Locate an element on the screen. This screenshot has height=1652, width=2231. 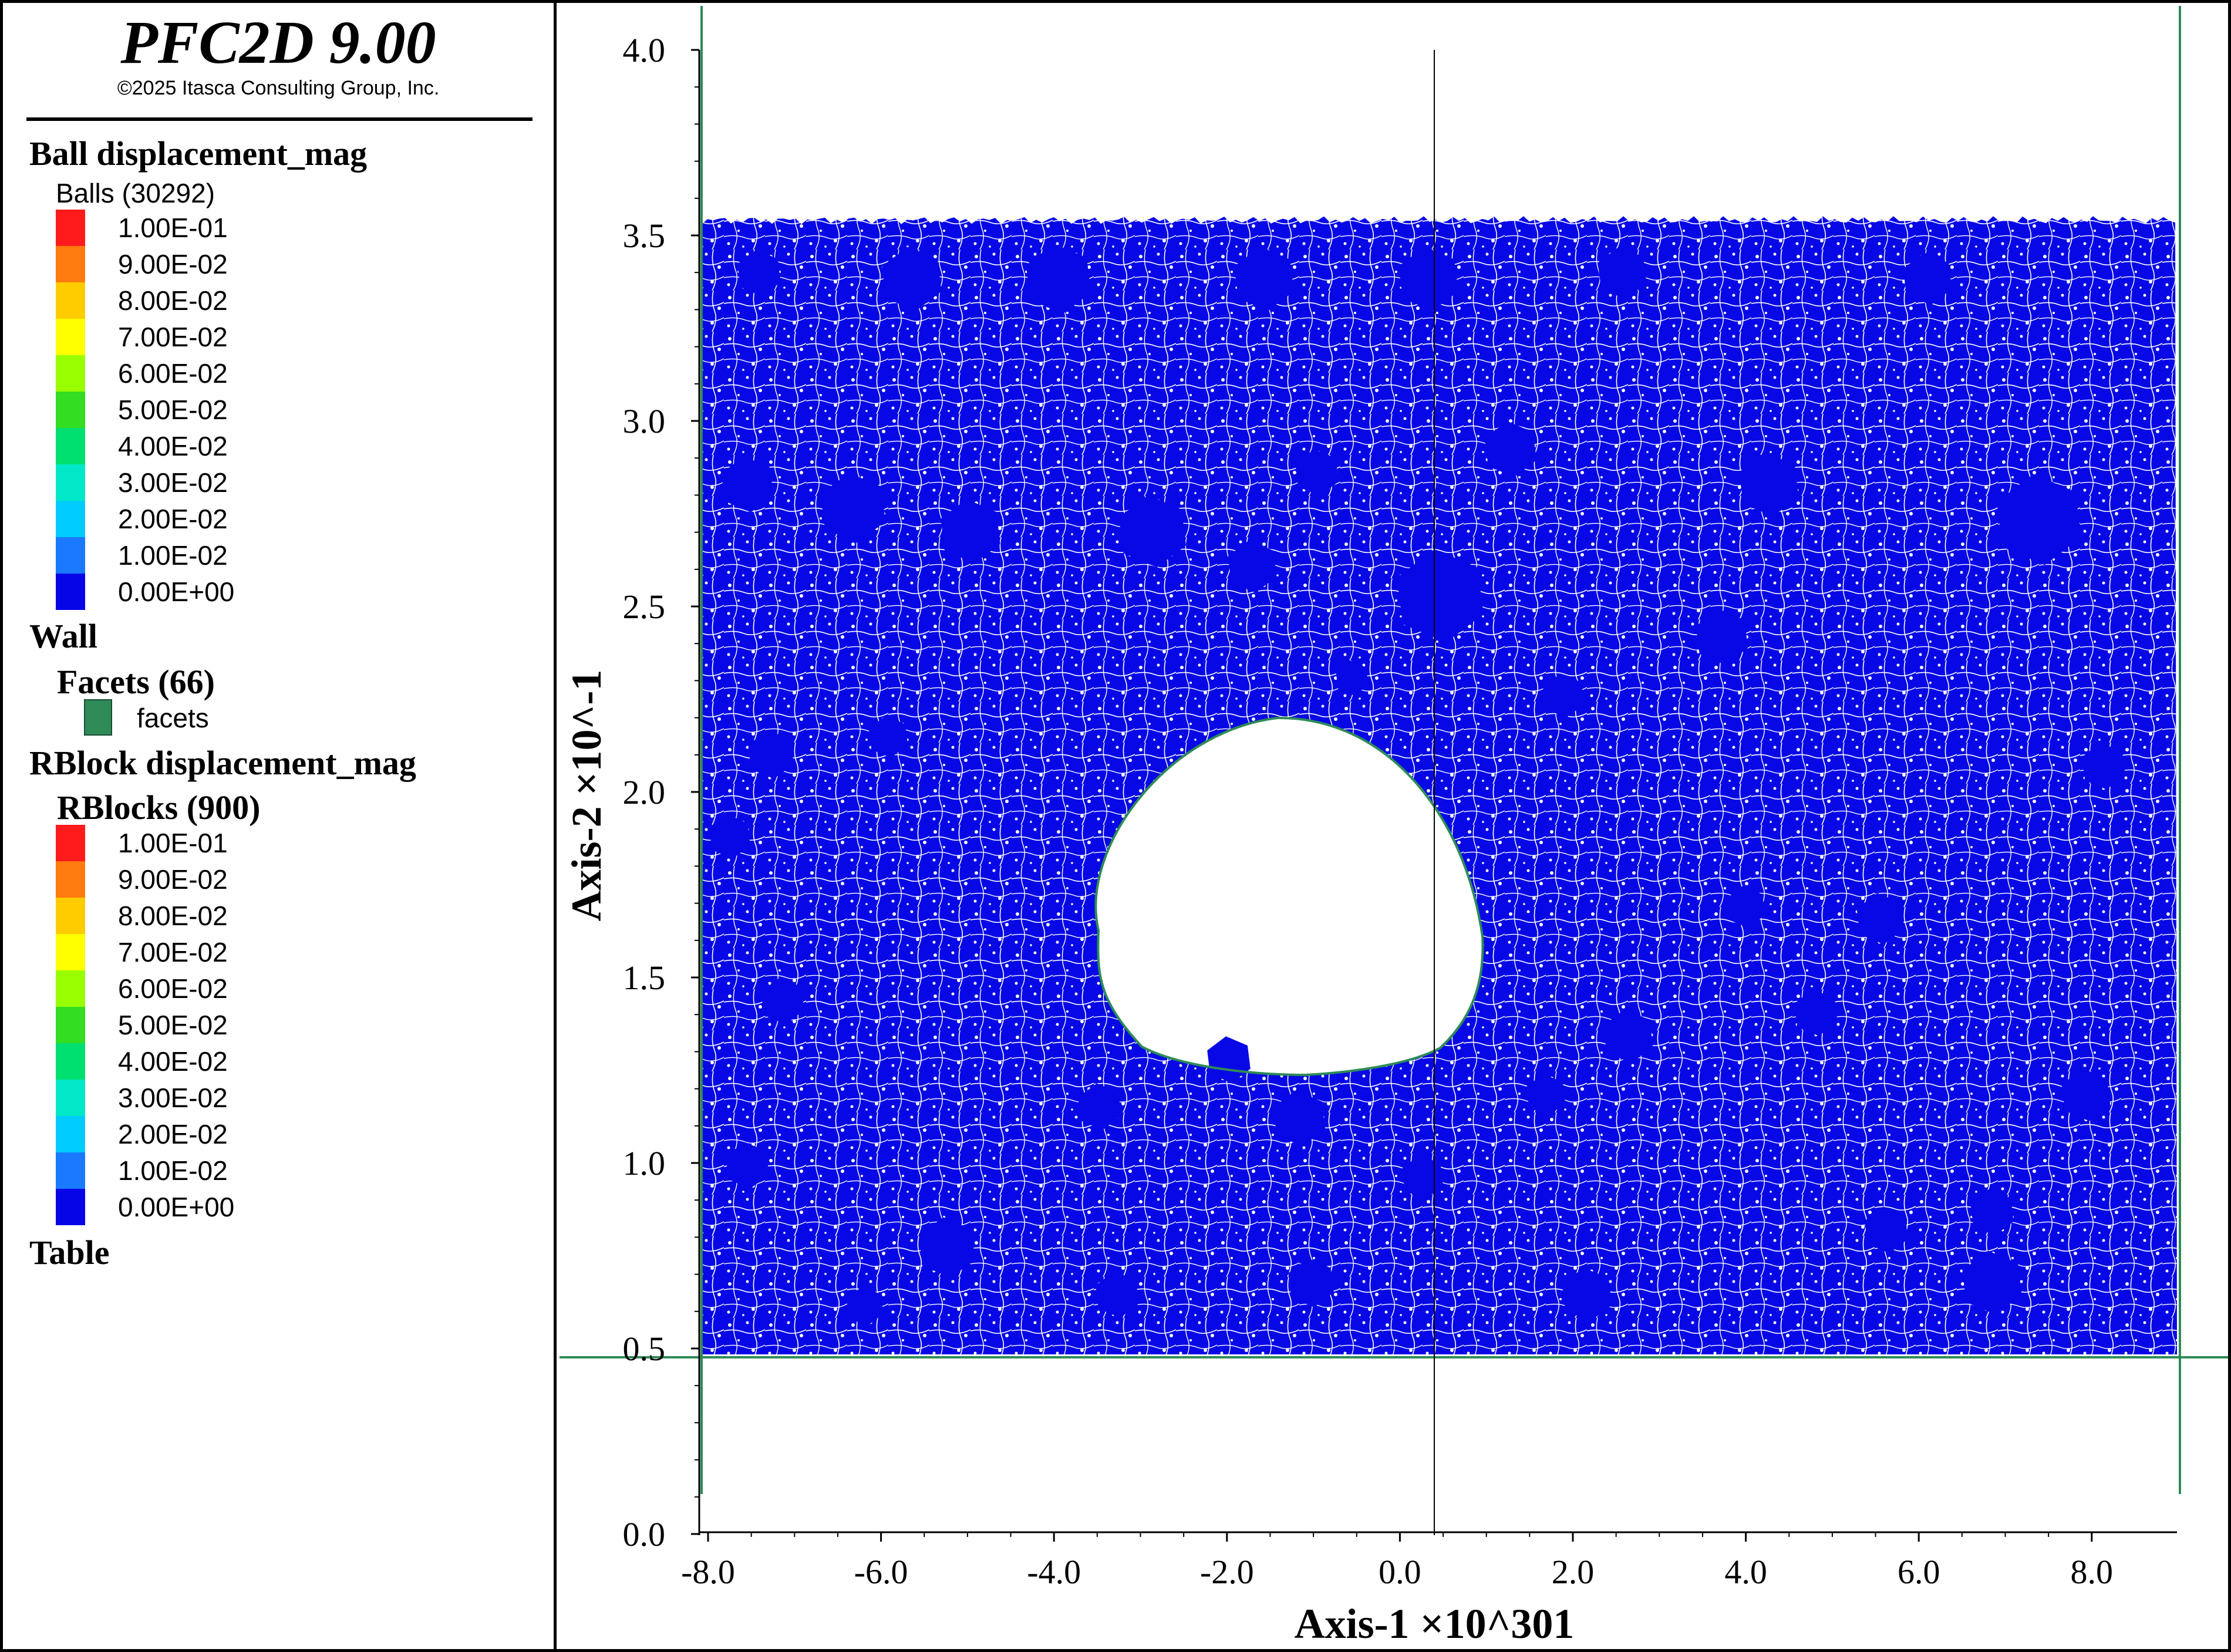
facets-color-swatch is located at coordinates (98, 717).